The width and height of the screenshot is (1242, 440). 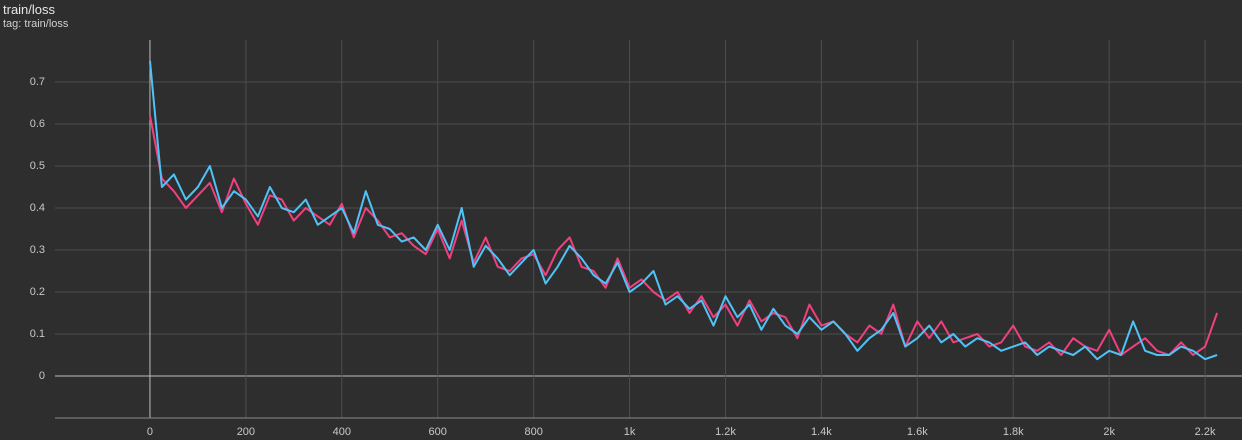 I want to click on x-tick-label: 1k, so click(x=630, y=432).